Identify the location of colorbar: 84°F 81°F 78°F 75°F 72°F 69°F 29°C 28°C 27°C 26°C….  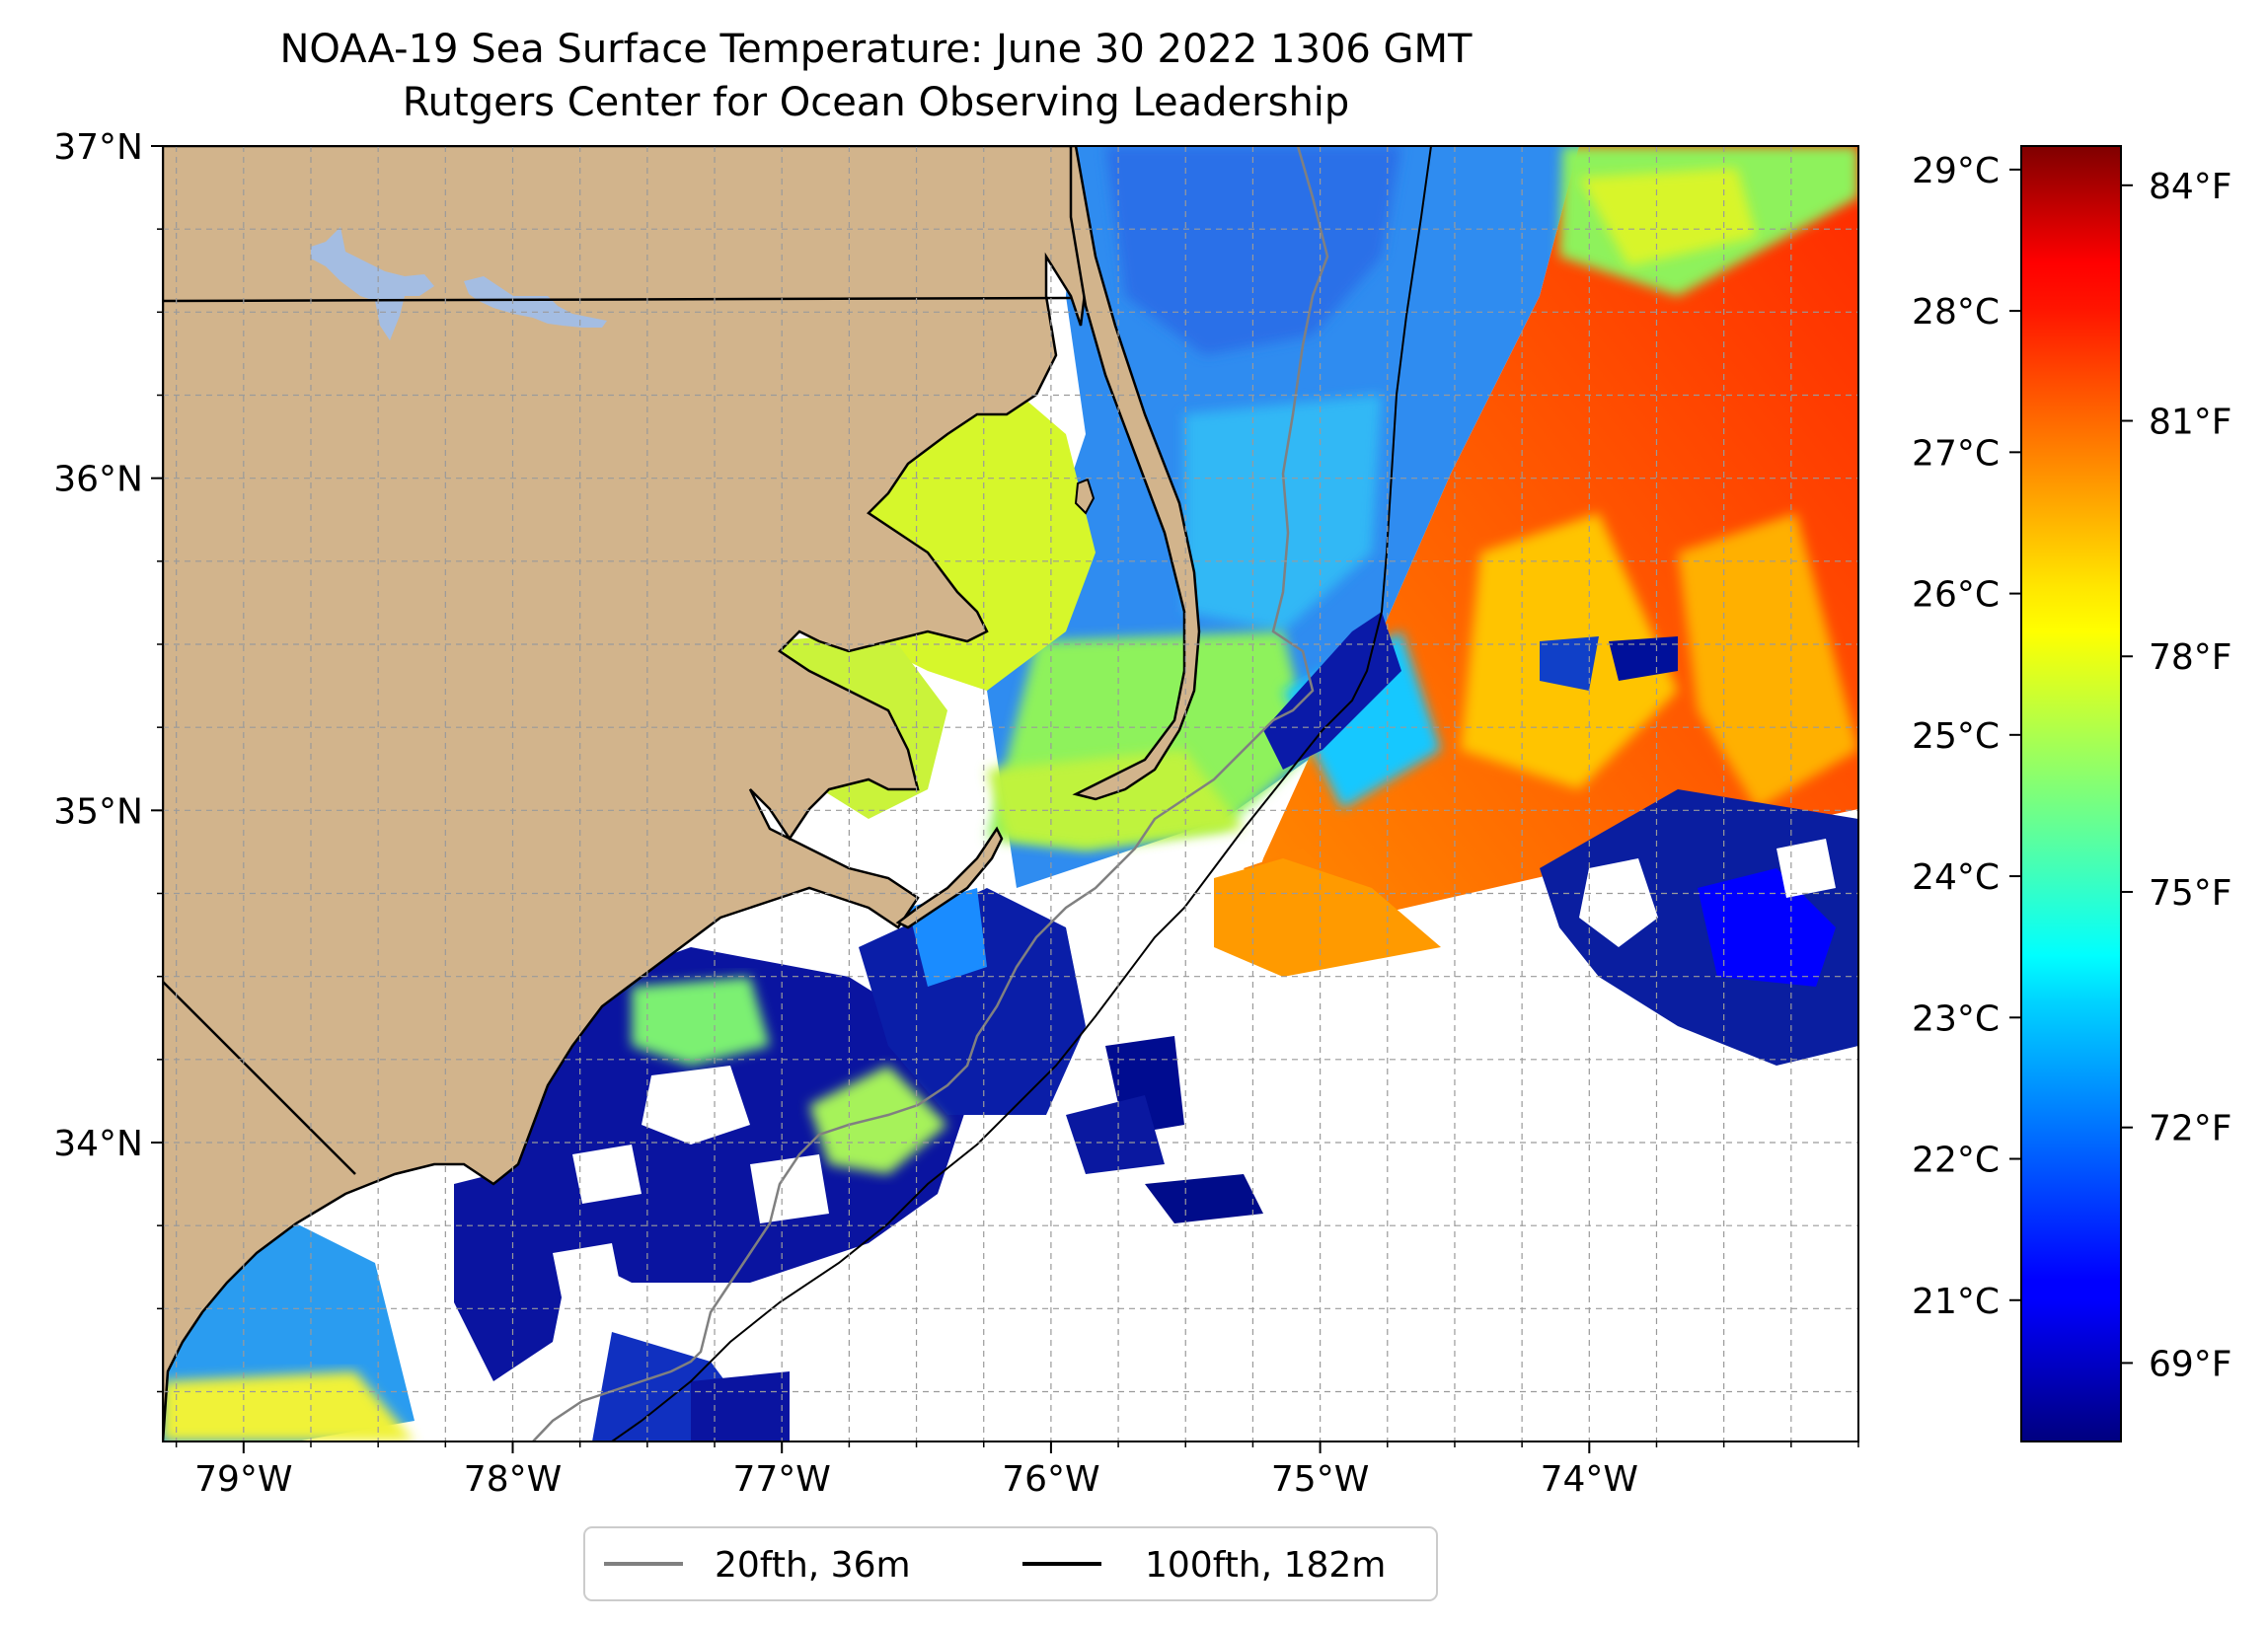
(2072, 793).